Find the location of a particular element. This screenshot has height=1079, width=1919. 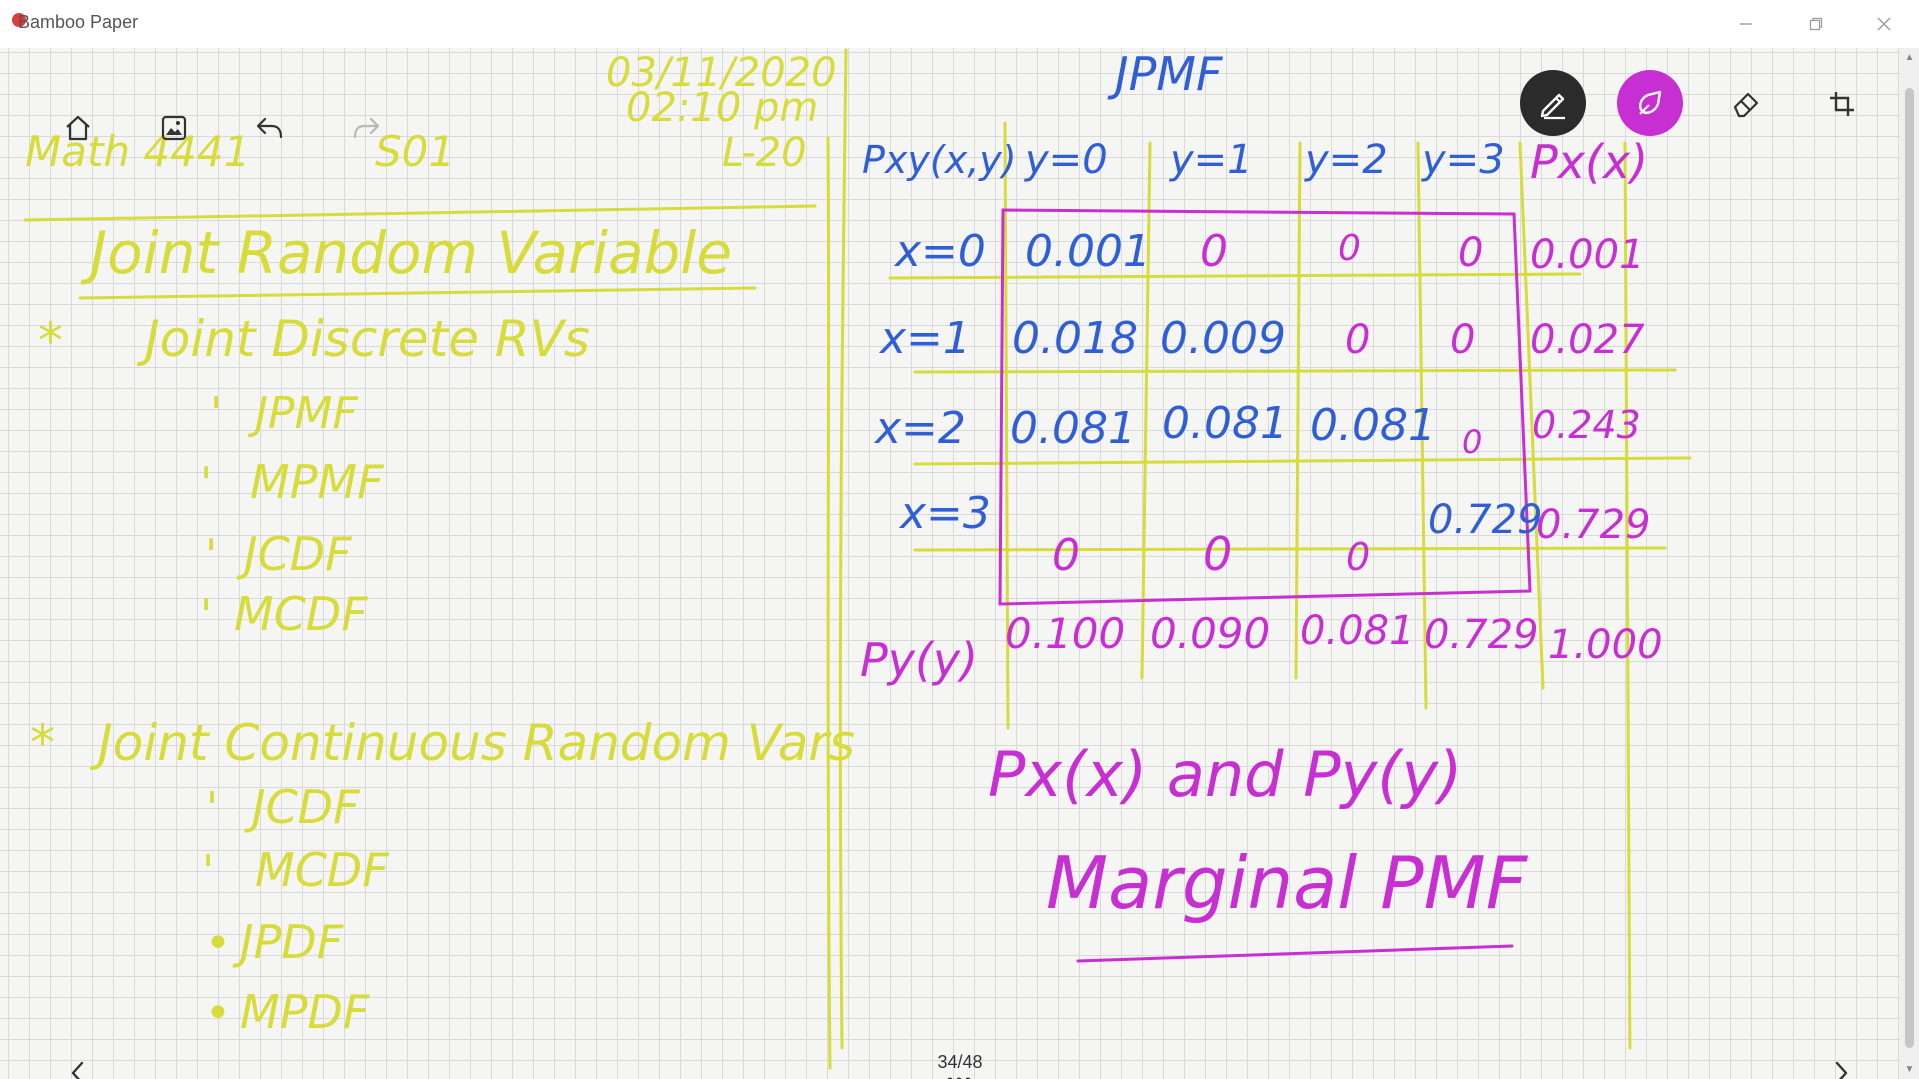

time-text: 02:10 pm is located at coordinates (722, 108).